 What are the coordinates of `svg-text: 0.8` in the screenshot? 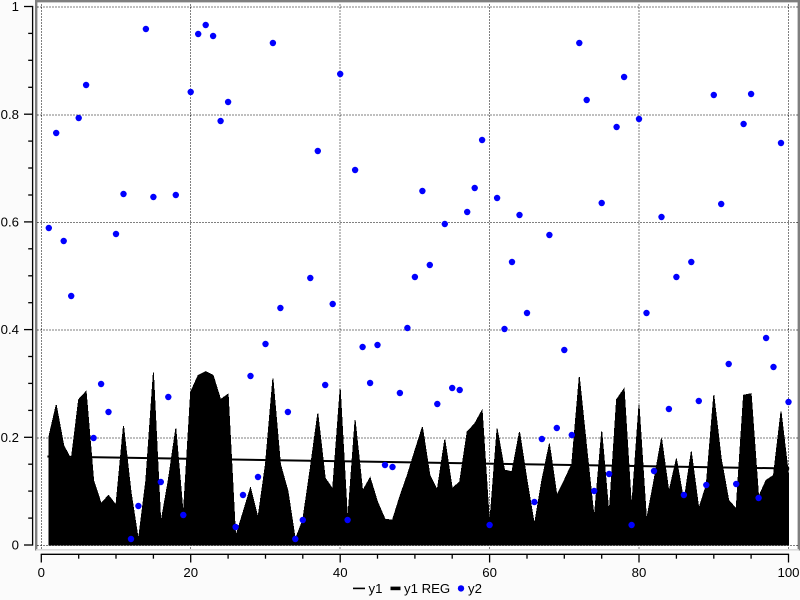 It's located at (10, 114).